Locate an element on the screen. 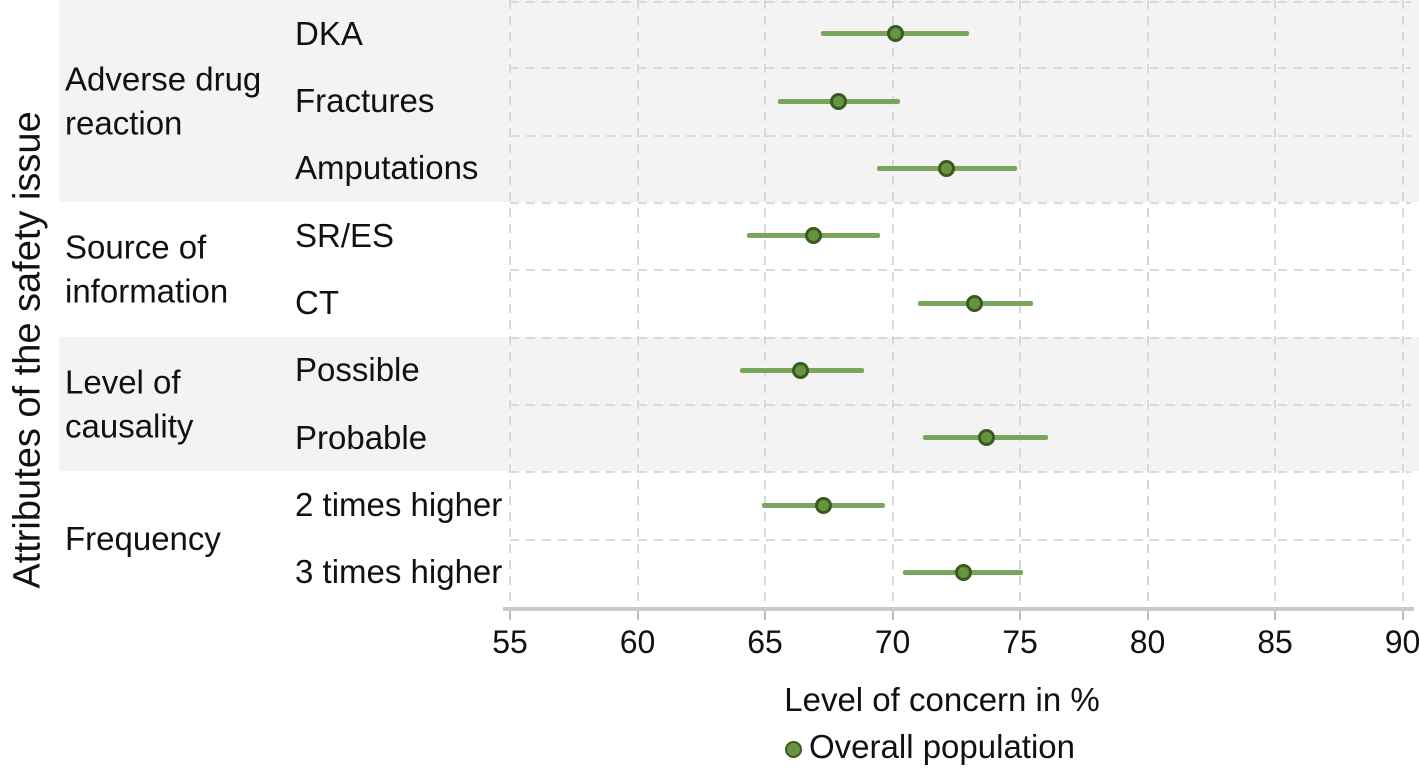 Image resolution: width=1419 pixels, height=770 pixels. axis-tick-label: 65 is located at coordinates (765, 642).